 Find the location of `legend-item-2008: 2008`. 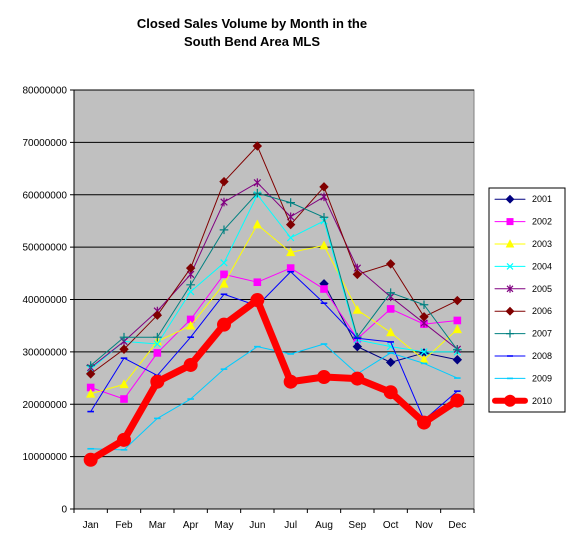

legend-item-2008: 2008 is located at coordinates (523, 356).